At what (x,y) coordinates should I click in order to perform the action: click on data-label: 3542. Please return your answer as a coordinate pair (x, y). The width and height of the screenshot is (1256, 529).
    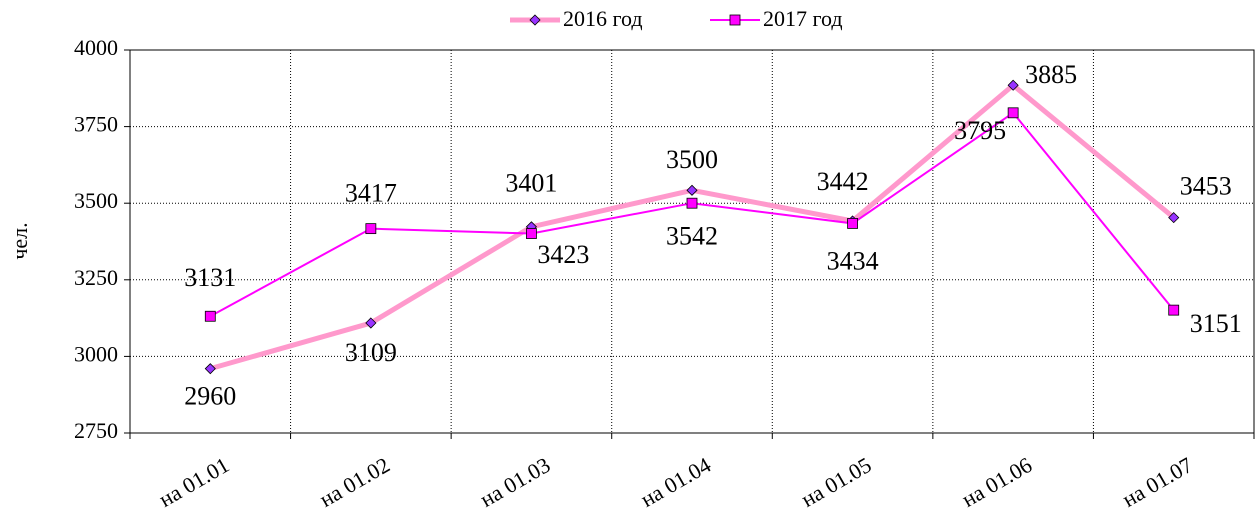
    Looking at the image, I should click on (692, 235).